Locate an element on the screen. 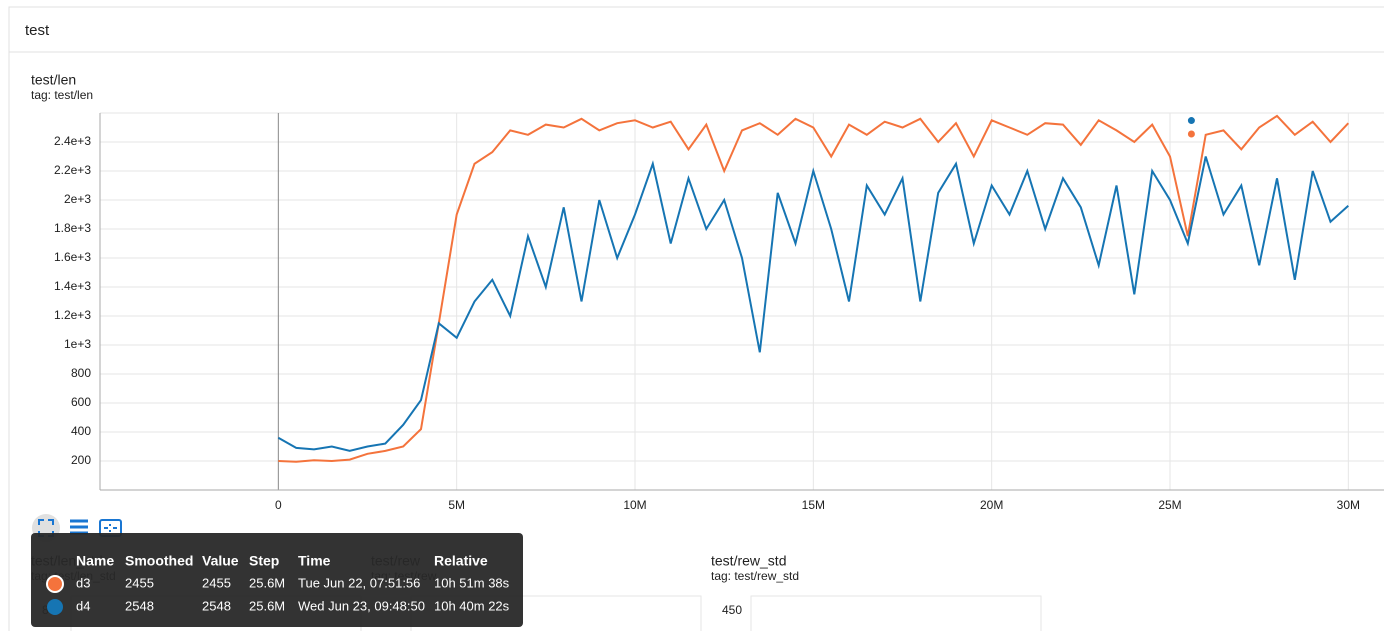 The height and width of the screenshot is (631, 1384). tooltip-box is located at coordinates (277, 580).